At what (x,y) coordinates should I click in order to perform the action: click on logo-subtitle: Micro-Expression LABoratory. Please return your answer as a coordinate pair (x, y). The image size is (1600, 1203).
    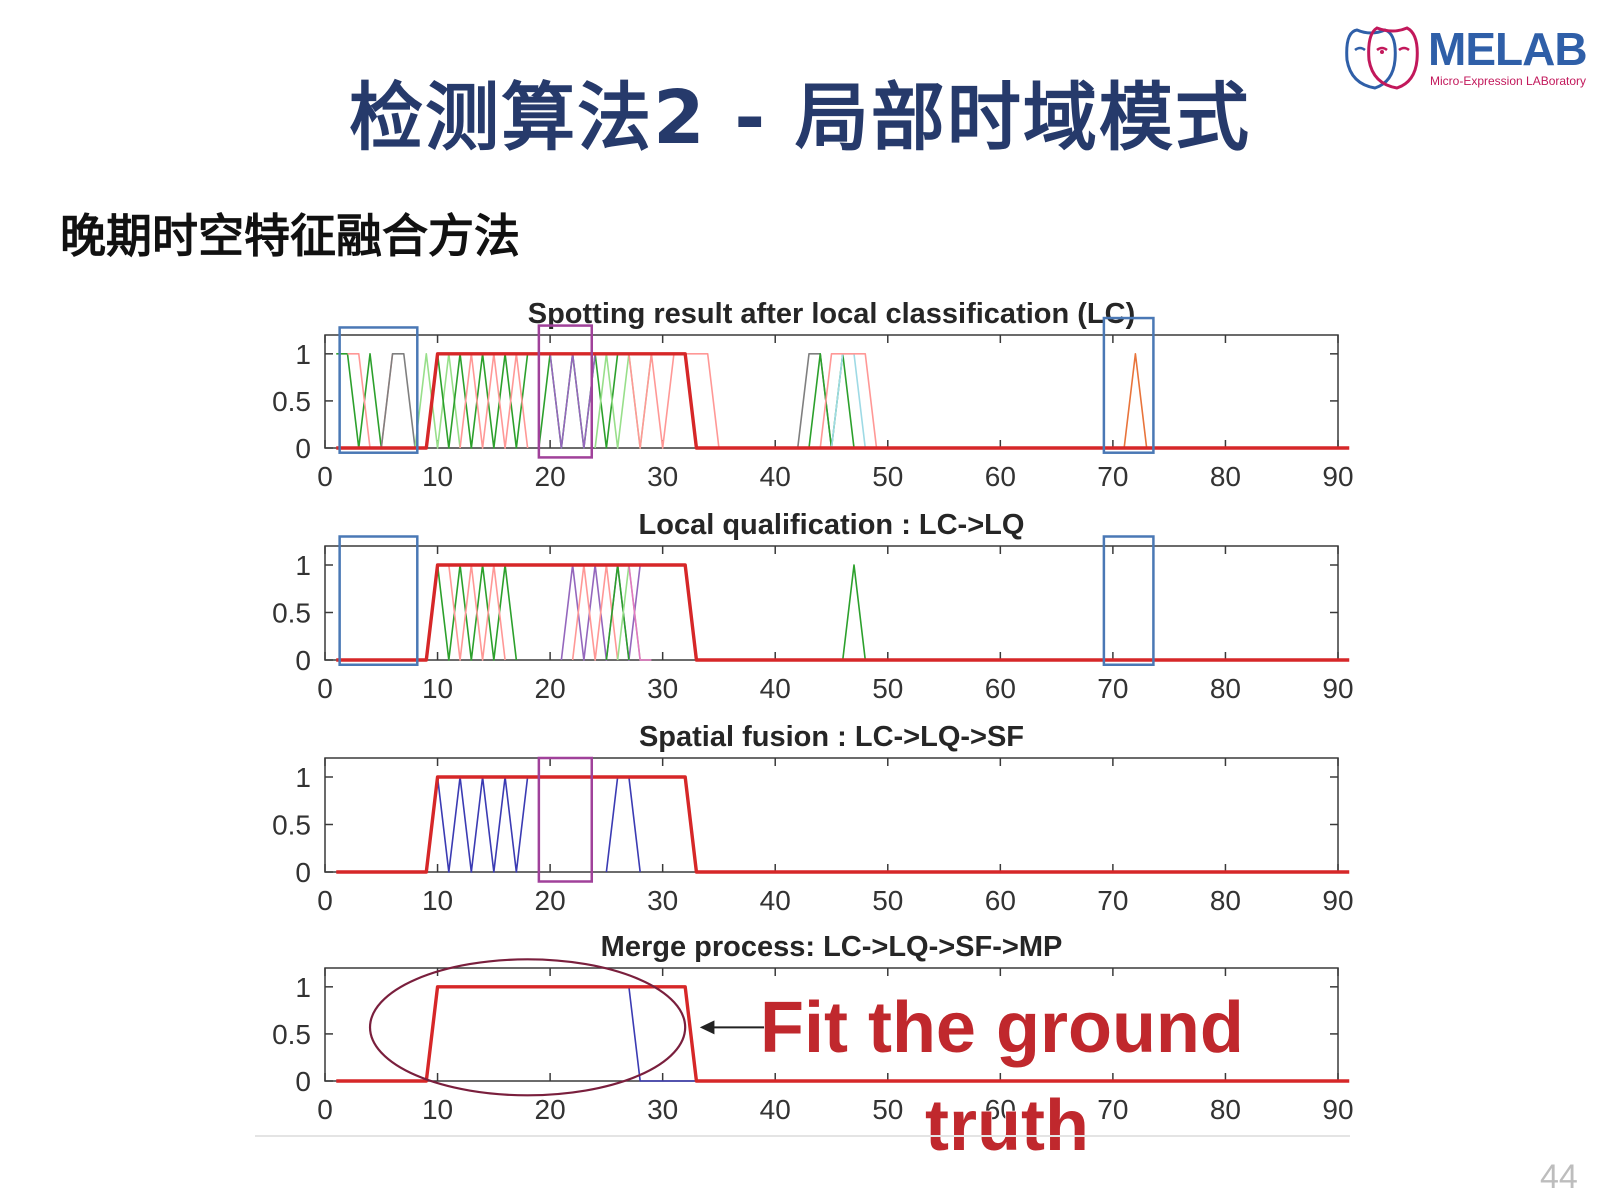
    Looking at the image, I should click on (1508, 81).